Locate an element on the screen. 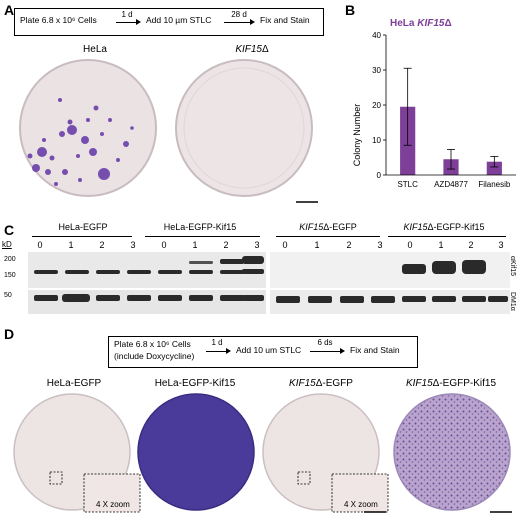 This screenshot has width=520, height=514. panel-c-letter: C is located at coordinates (9, 230).